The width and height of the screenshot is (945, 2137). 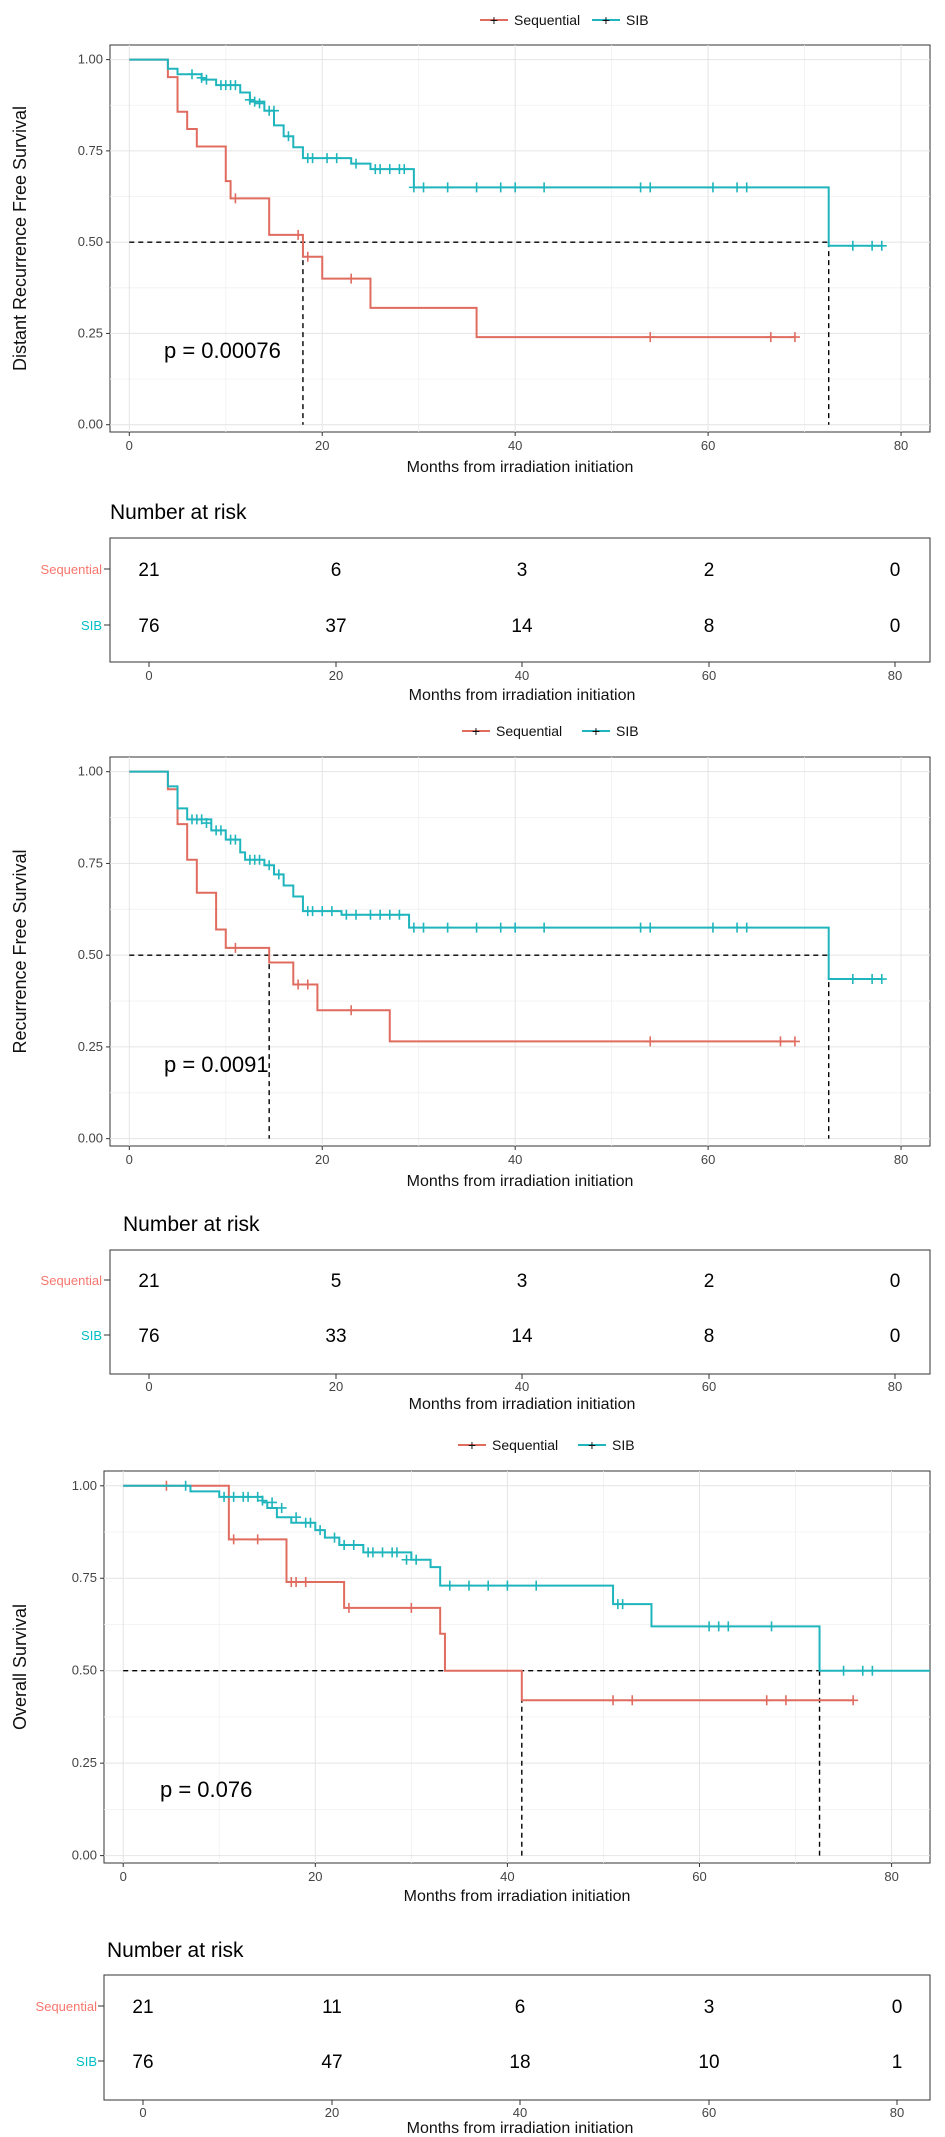 What do you see at coordinates (322, 1159) in the screenshot?
I see `x-tick-label: 20` at bounding box center [322, 1159].